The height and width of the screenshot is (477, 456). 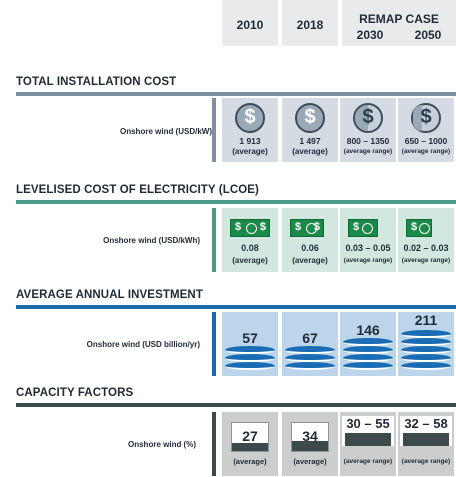 I want to click on row-label-lcoe: Onshore wind (USD/kWh), so click(x=151, y=240).